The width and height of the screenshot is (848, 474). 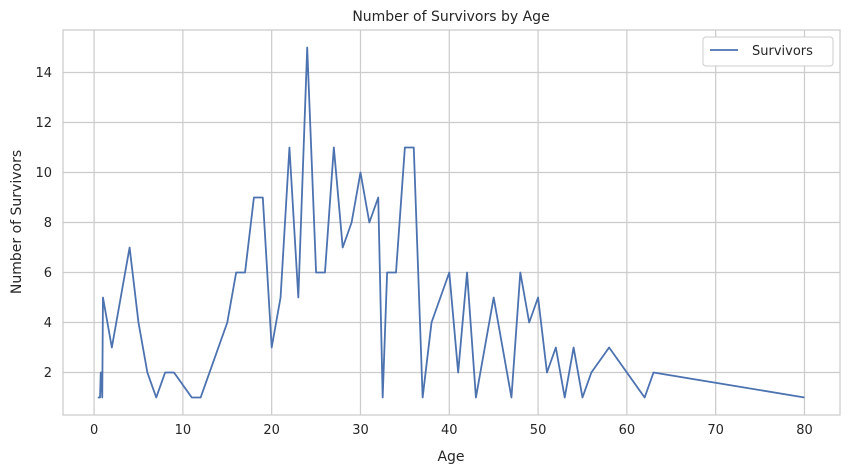 What do you see at coordinates (450, 17) in the screenshot?
I see `chart-title: Number of Survivors by Age` at bounding box center [450, 17].